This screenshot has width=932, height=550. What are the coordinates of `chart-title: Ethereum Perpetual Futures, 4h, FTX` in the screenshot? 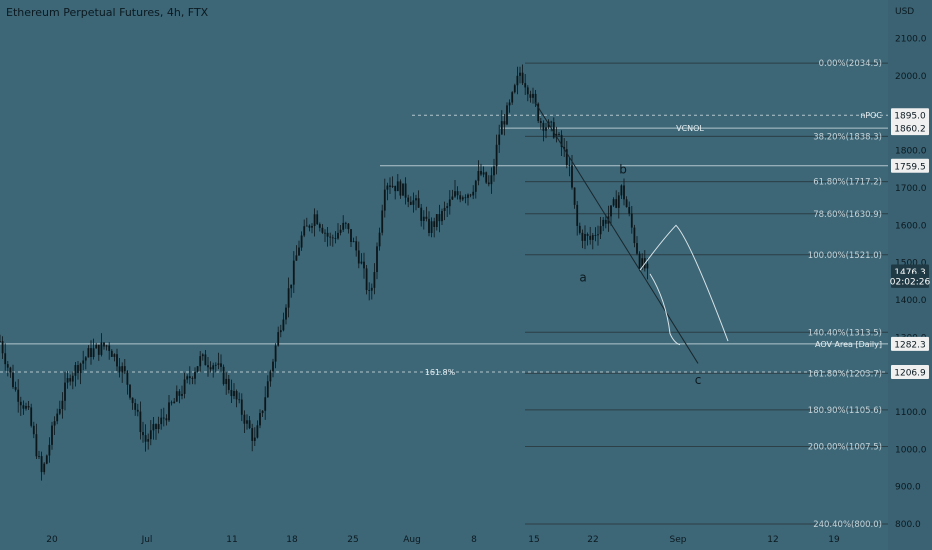 It's located at (107, 12).